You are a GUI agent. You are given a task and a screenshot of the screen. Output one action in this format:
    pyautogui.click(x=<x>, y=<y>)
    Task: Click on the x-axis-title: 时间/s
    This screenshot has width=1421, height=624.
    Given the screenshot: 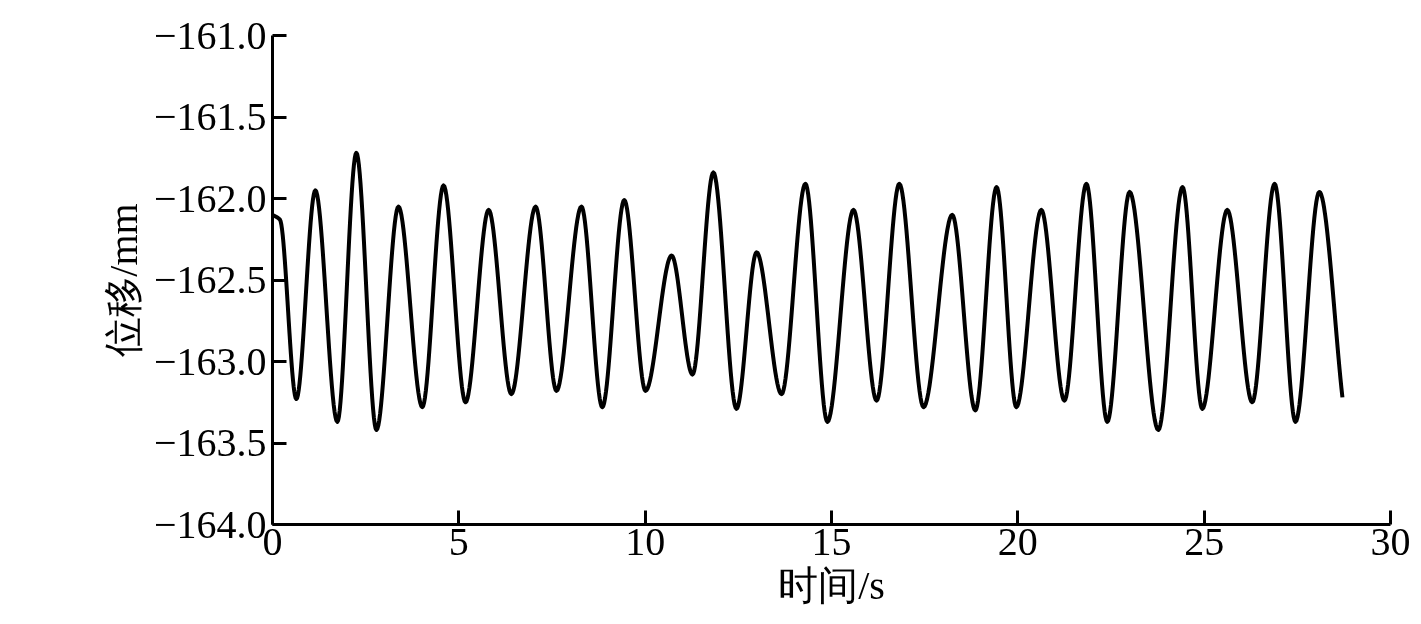 What is the action you would take?
    pyautogui.click(x=831, y=585)
    